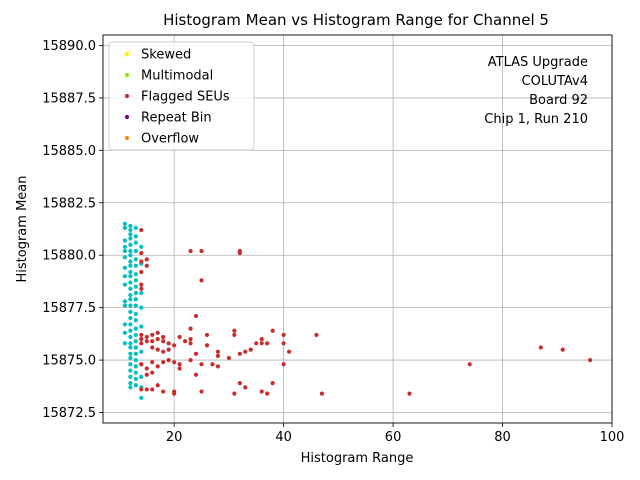  Describe the element at coordinates (69, 46) in the screenshot. I see `y-tick-label: 15890.0` at that location.